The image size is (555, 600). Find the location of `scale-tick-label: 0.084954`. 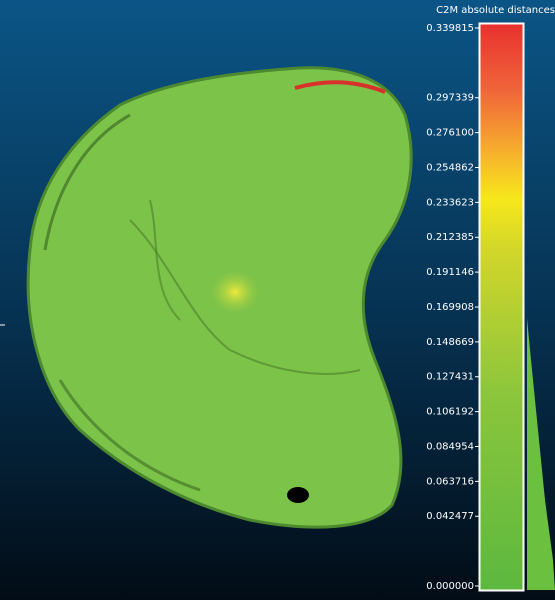

scale-tick-label: 0.084954 is located at coordinates (450, 446).